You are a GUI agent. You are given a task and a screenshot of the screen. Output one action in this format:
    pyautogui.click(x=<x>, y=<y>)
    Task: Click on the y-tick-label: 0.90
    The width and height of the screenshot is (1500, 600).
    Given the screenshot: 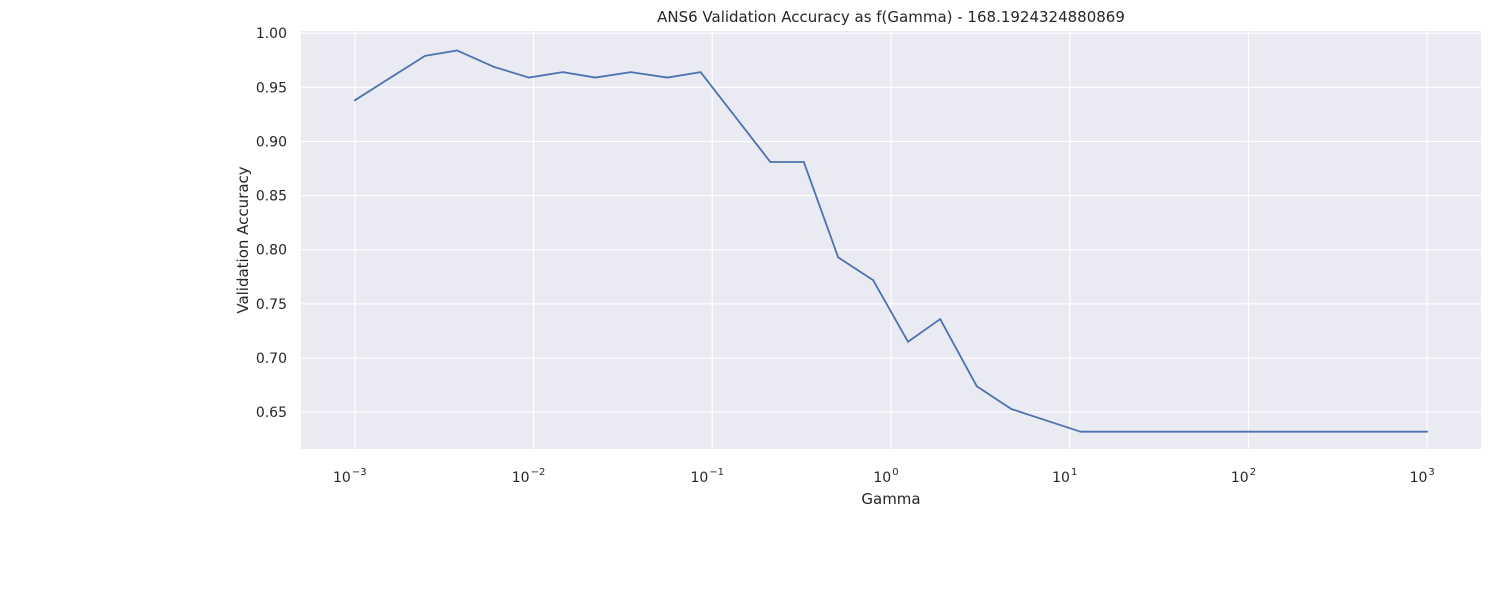 What is the action you would take?
    pyautogui.click(x=271, y=142)
    